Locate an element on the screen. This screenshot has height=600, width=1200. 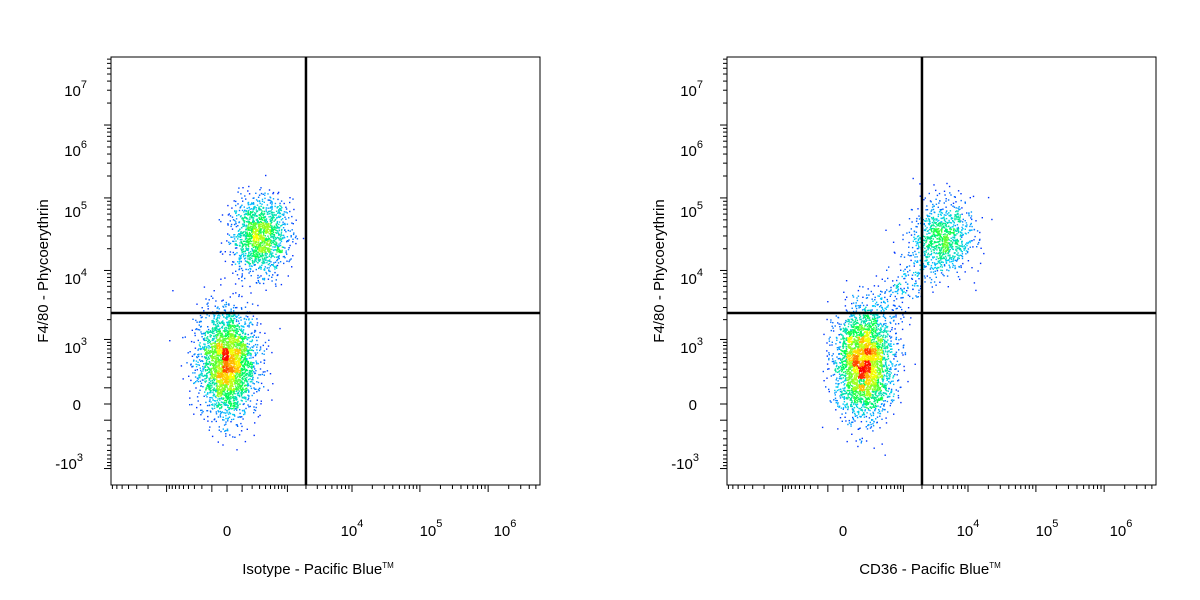
y-tick-label: 106 is located at coordinates (75, 149).